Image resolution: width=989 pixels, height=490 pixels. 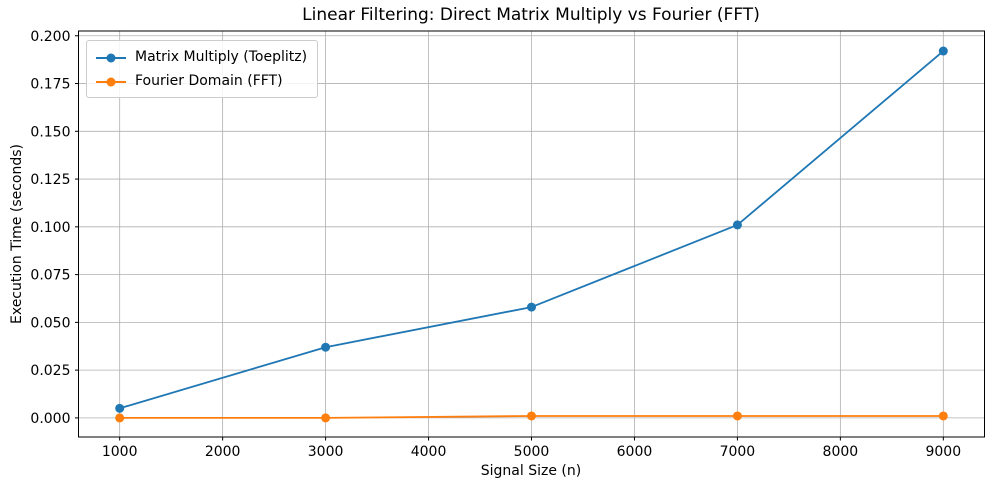 I want to click on y-tick-label: 0.150, so click(x=50, y=132).